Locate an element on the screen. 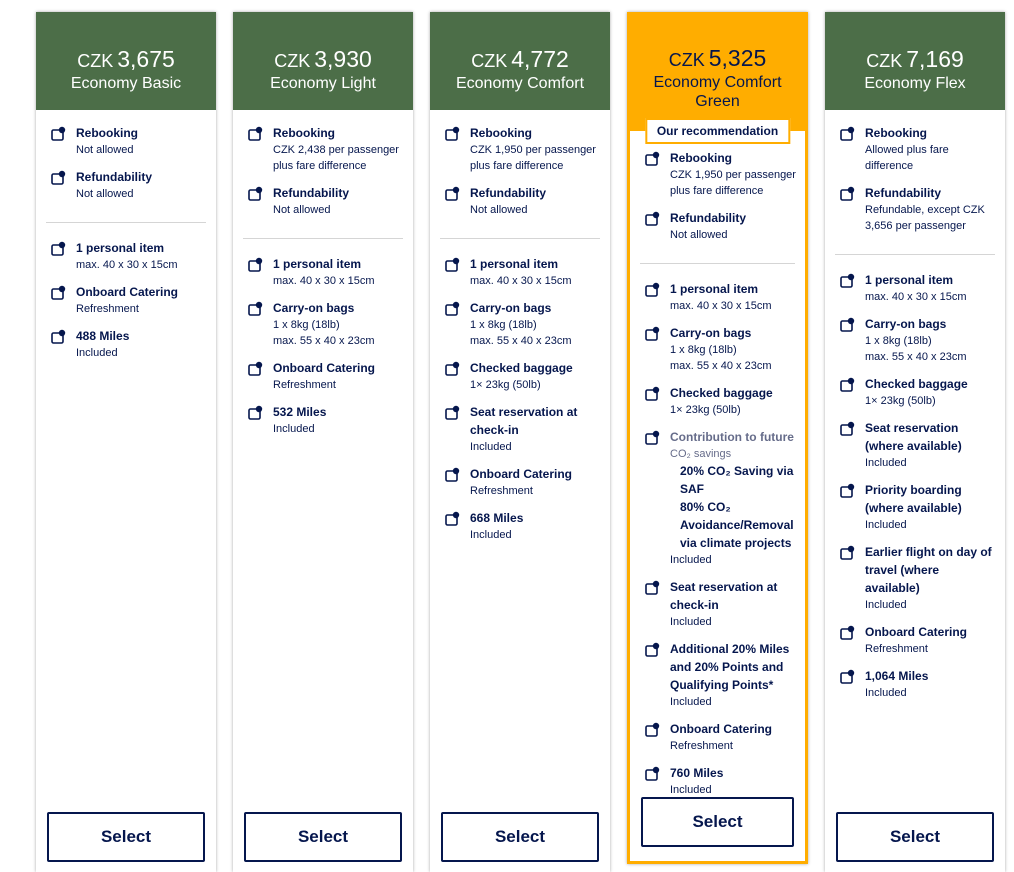 Image resolution: width=1014 pixels, height=872 pixels. fare-name: Economy Basic is located at coordinates (126, 83).